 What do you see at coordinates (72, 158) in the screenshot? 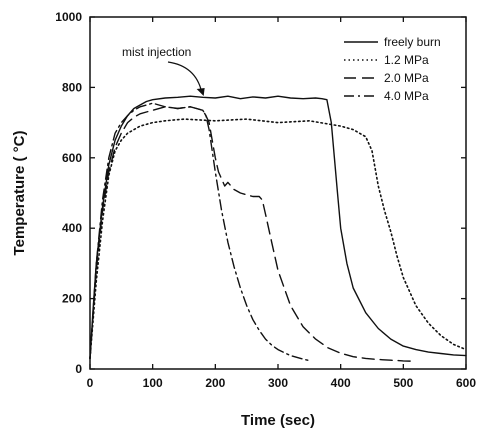
I see `y-tick-label: 600` at bounding box center [72, 158].